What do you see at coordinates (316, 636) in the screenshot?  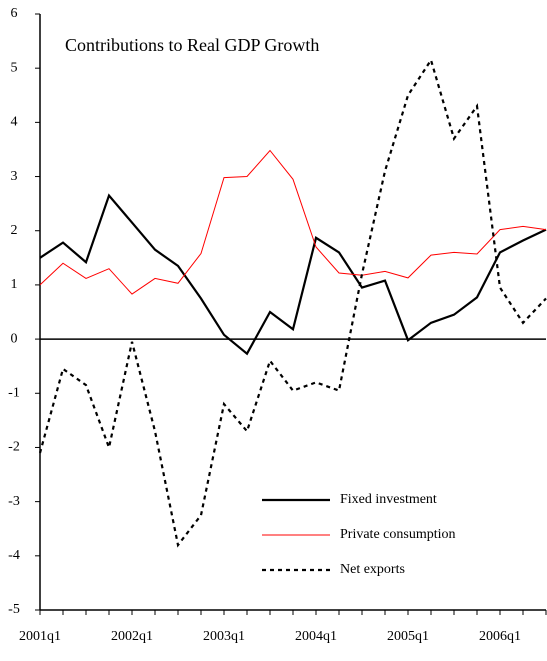 I see `x-tick-label: 2004q1` at bounding box center [316, 636].